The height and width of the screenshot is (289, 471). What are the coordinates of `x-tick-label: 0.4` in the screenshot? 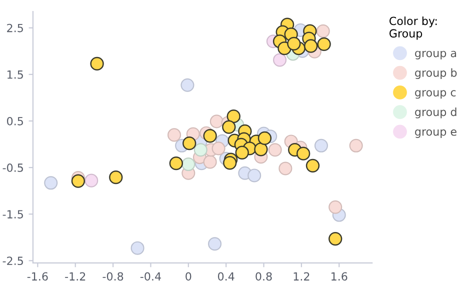 It's located at (226, 276).